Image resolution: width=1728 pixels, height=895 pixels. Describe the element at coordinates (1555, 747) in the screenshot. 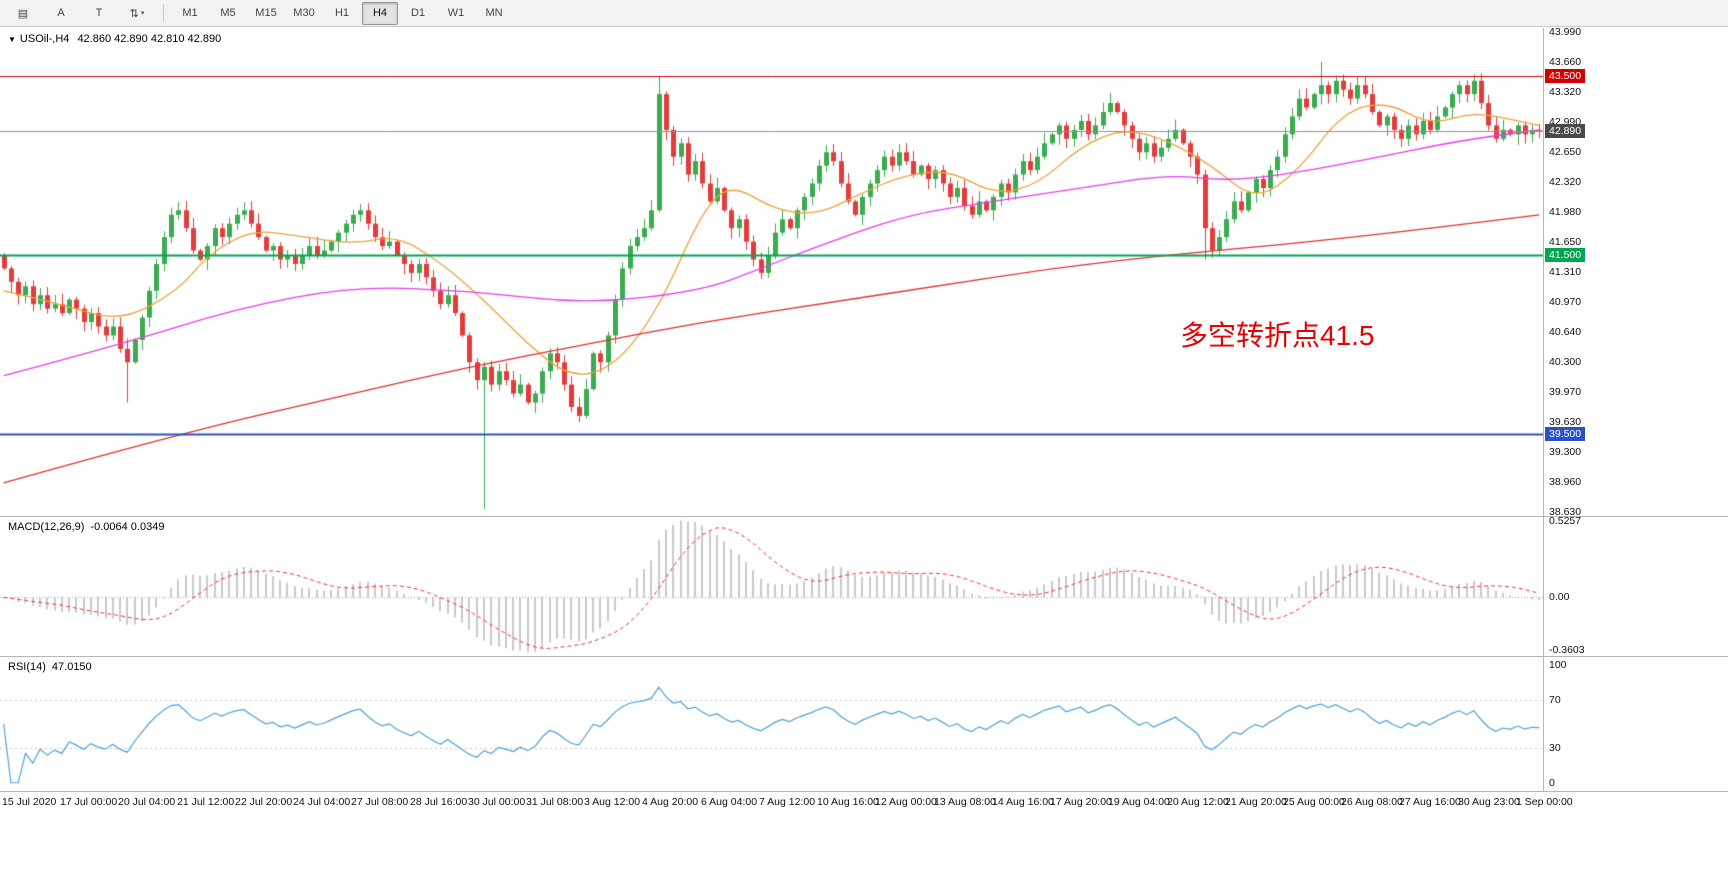

I see `rsi-axis-label: 30` at that location.